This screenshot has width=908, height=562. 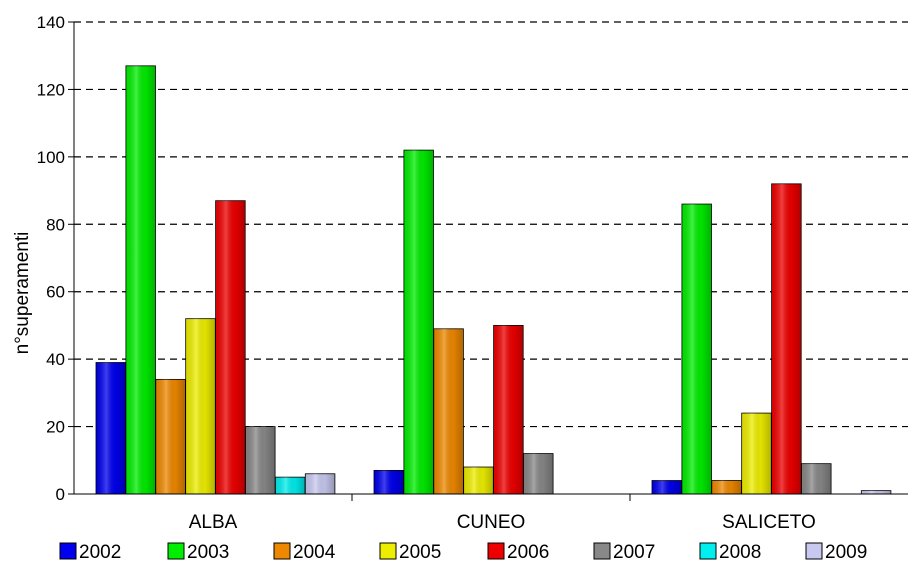 What do you see at coordinates (740, 552) in the screenshot?
I see `legend-label: 2008` at bounding box center [740, 552].